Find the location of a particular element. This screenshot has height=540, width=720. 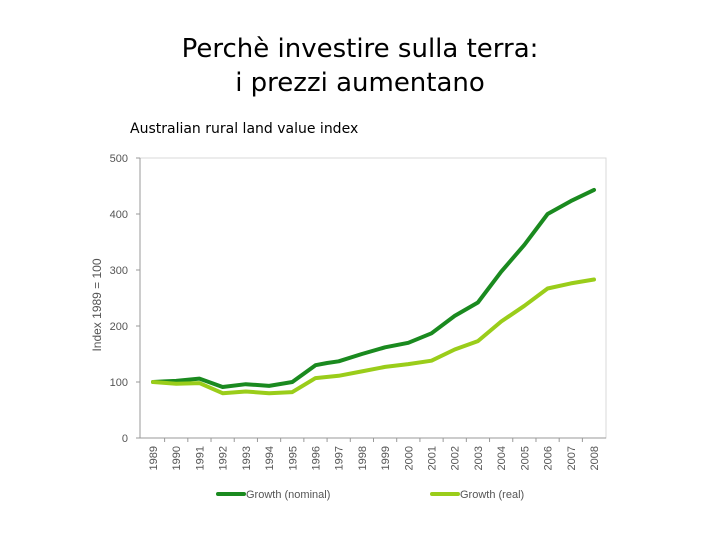

y-tick-label: 100 is located at coordinates (119, 383).